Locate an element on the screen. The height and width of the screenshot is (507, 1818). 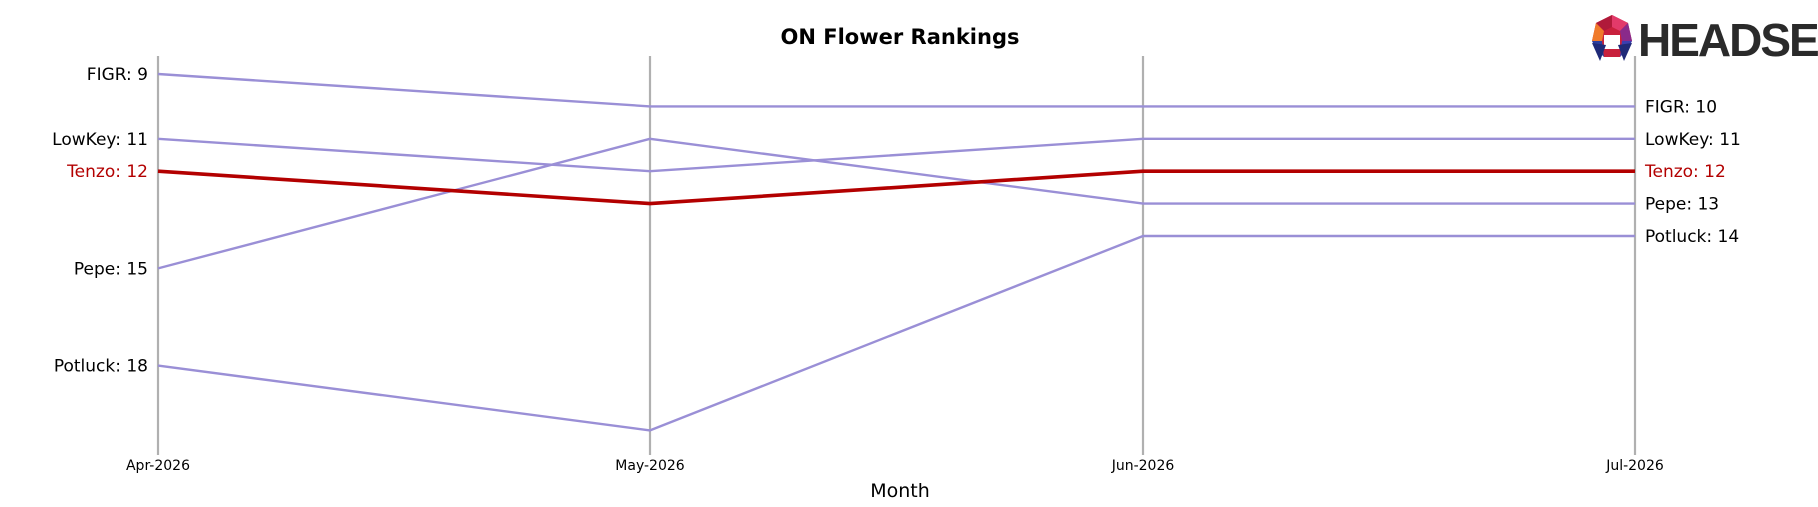
x-tick-labels: Apr-2026 May-2026 Jun-2026 Jul-2026 is located at coordinates (895, 466).